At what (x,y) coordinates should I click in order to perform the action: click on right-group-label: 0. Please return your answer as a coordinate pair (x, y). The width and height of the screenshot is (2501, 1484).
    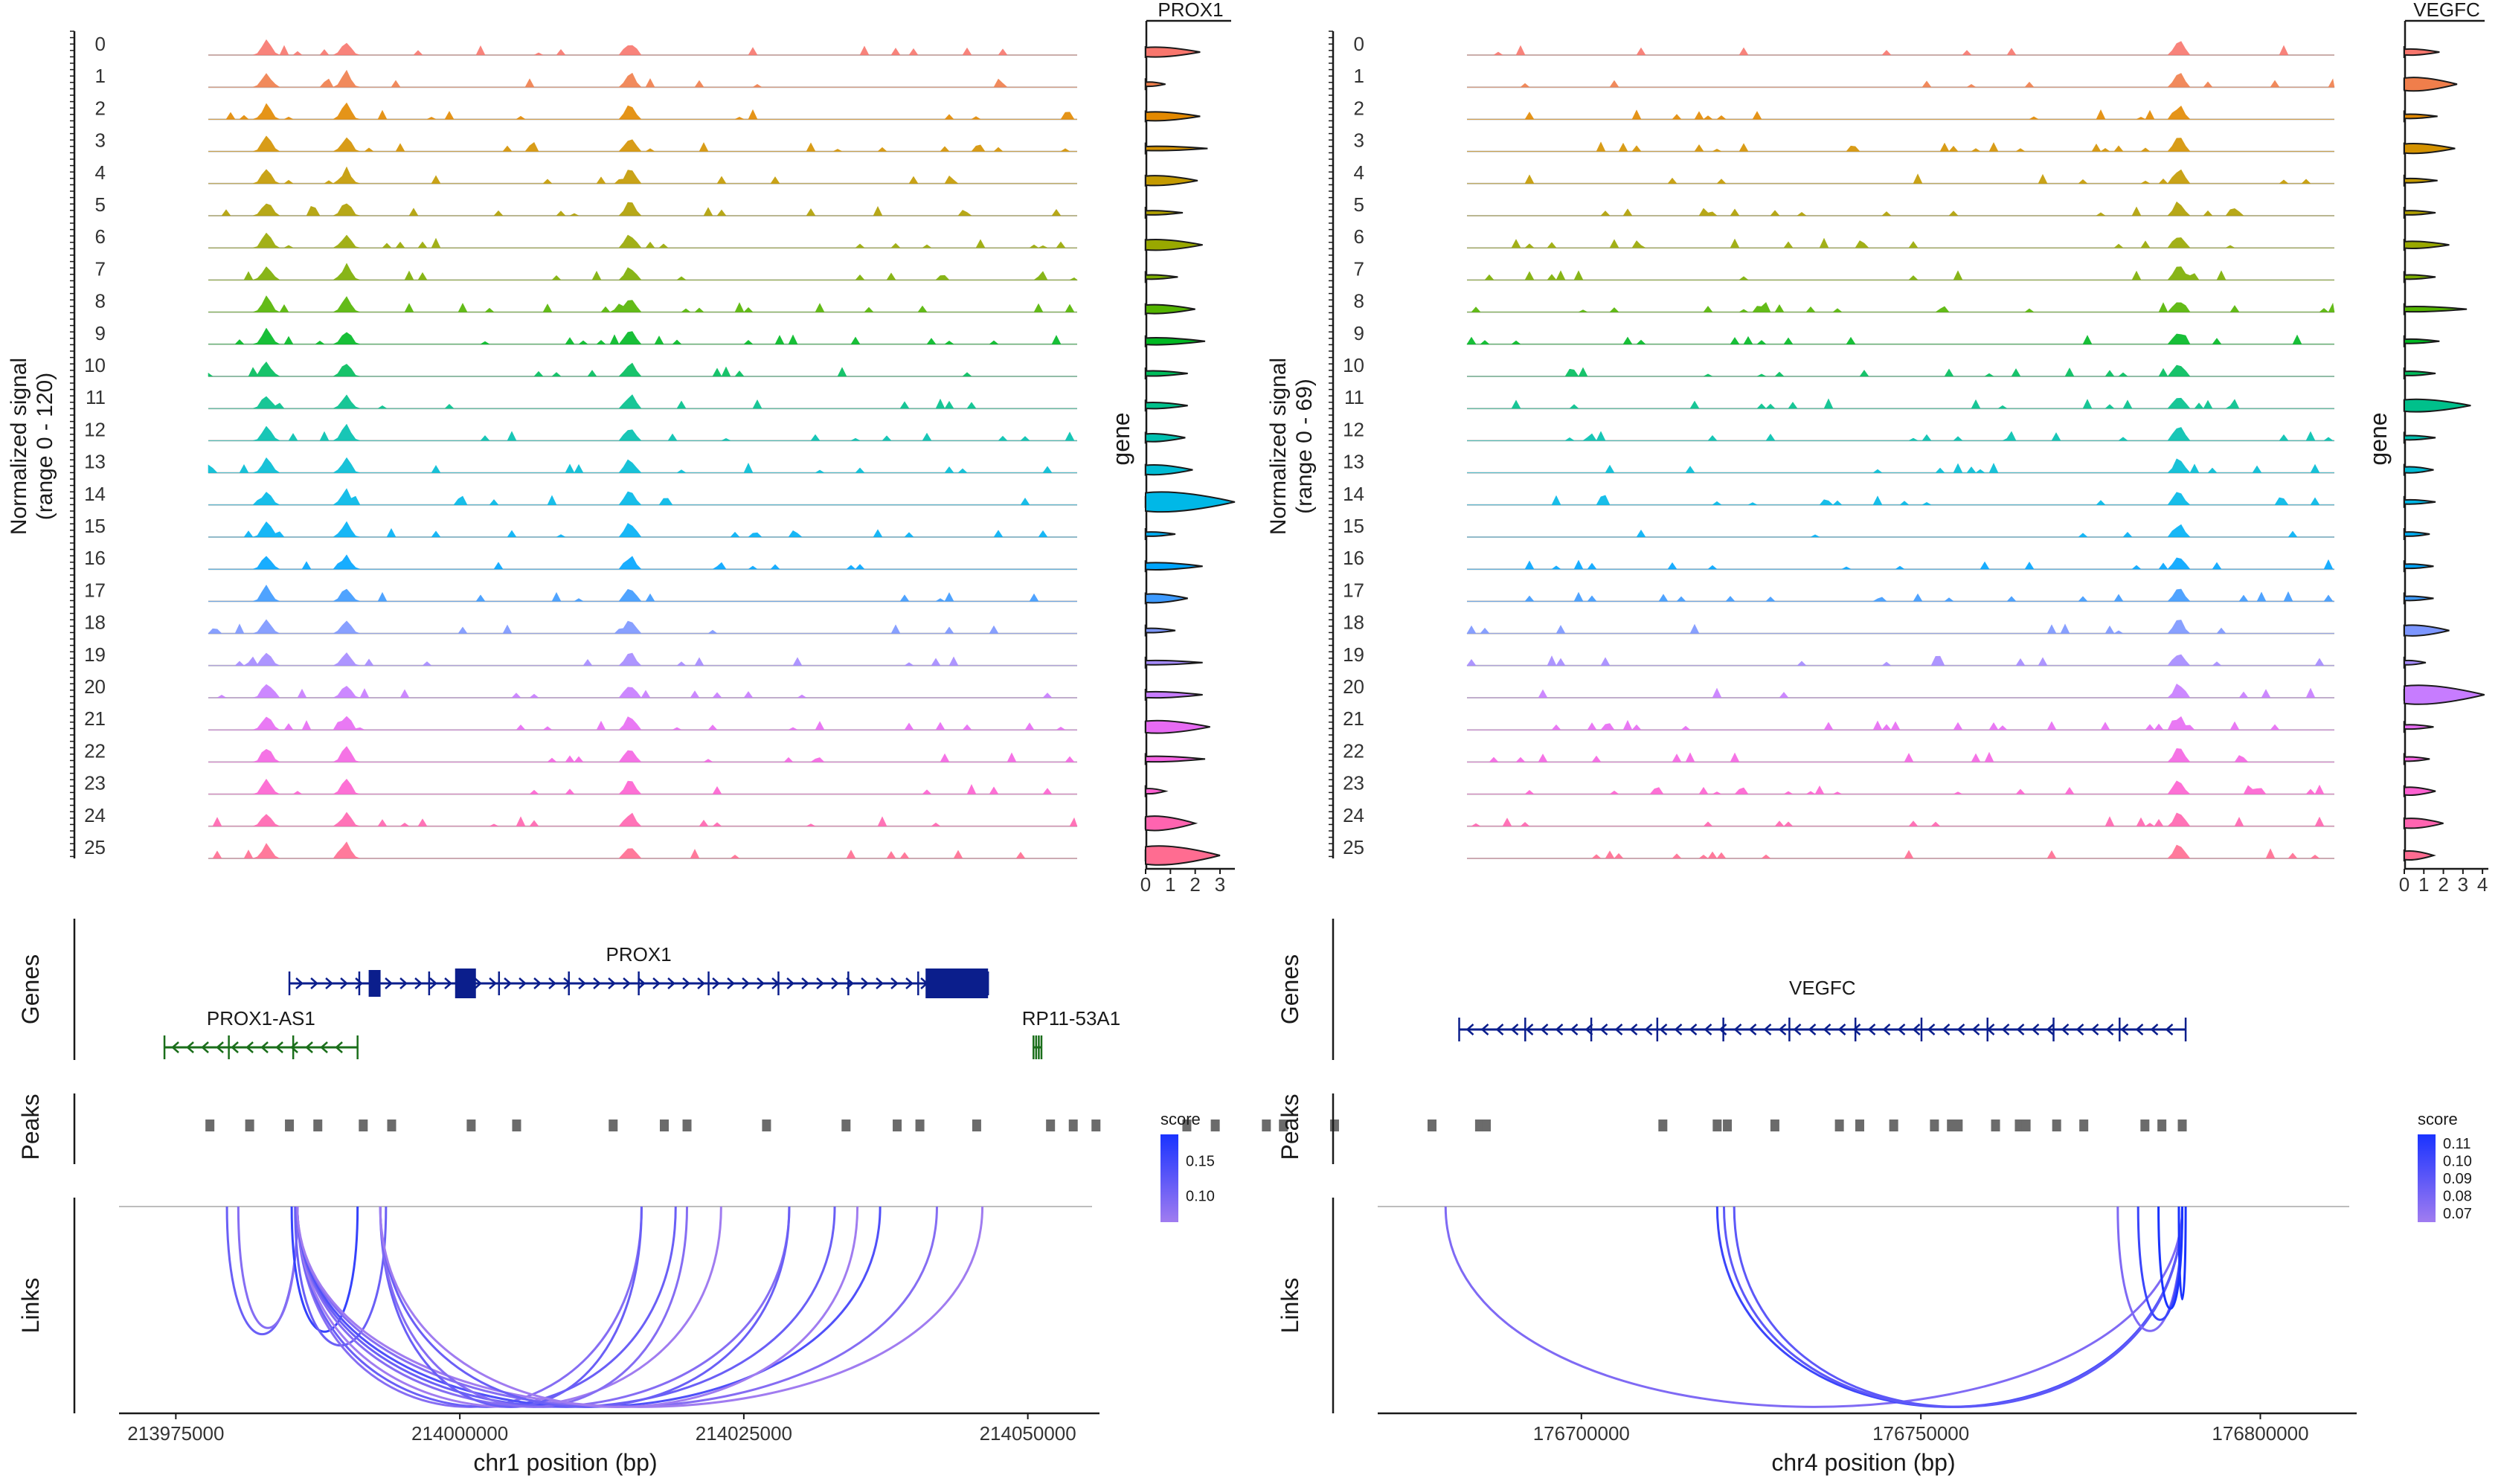
    Looking at the image, I should click on (1359, 44).